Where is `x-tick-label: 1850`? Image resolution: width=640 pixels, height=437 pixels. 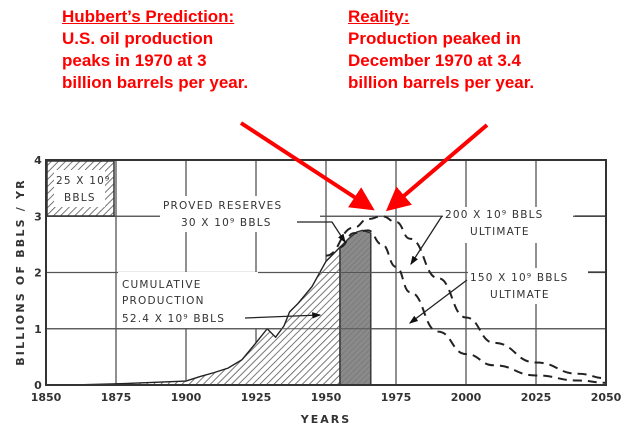
x-tick-label: 1850 is located at coordinates (46, 397).